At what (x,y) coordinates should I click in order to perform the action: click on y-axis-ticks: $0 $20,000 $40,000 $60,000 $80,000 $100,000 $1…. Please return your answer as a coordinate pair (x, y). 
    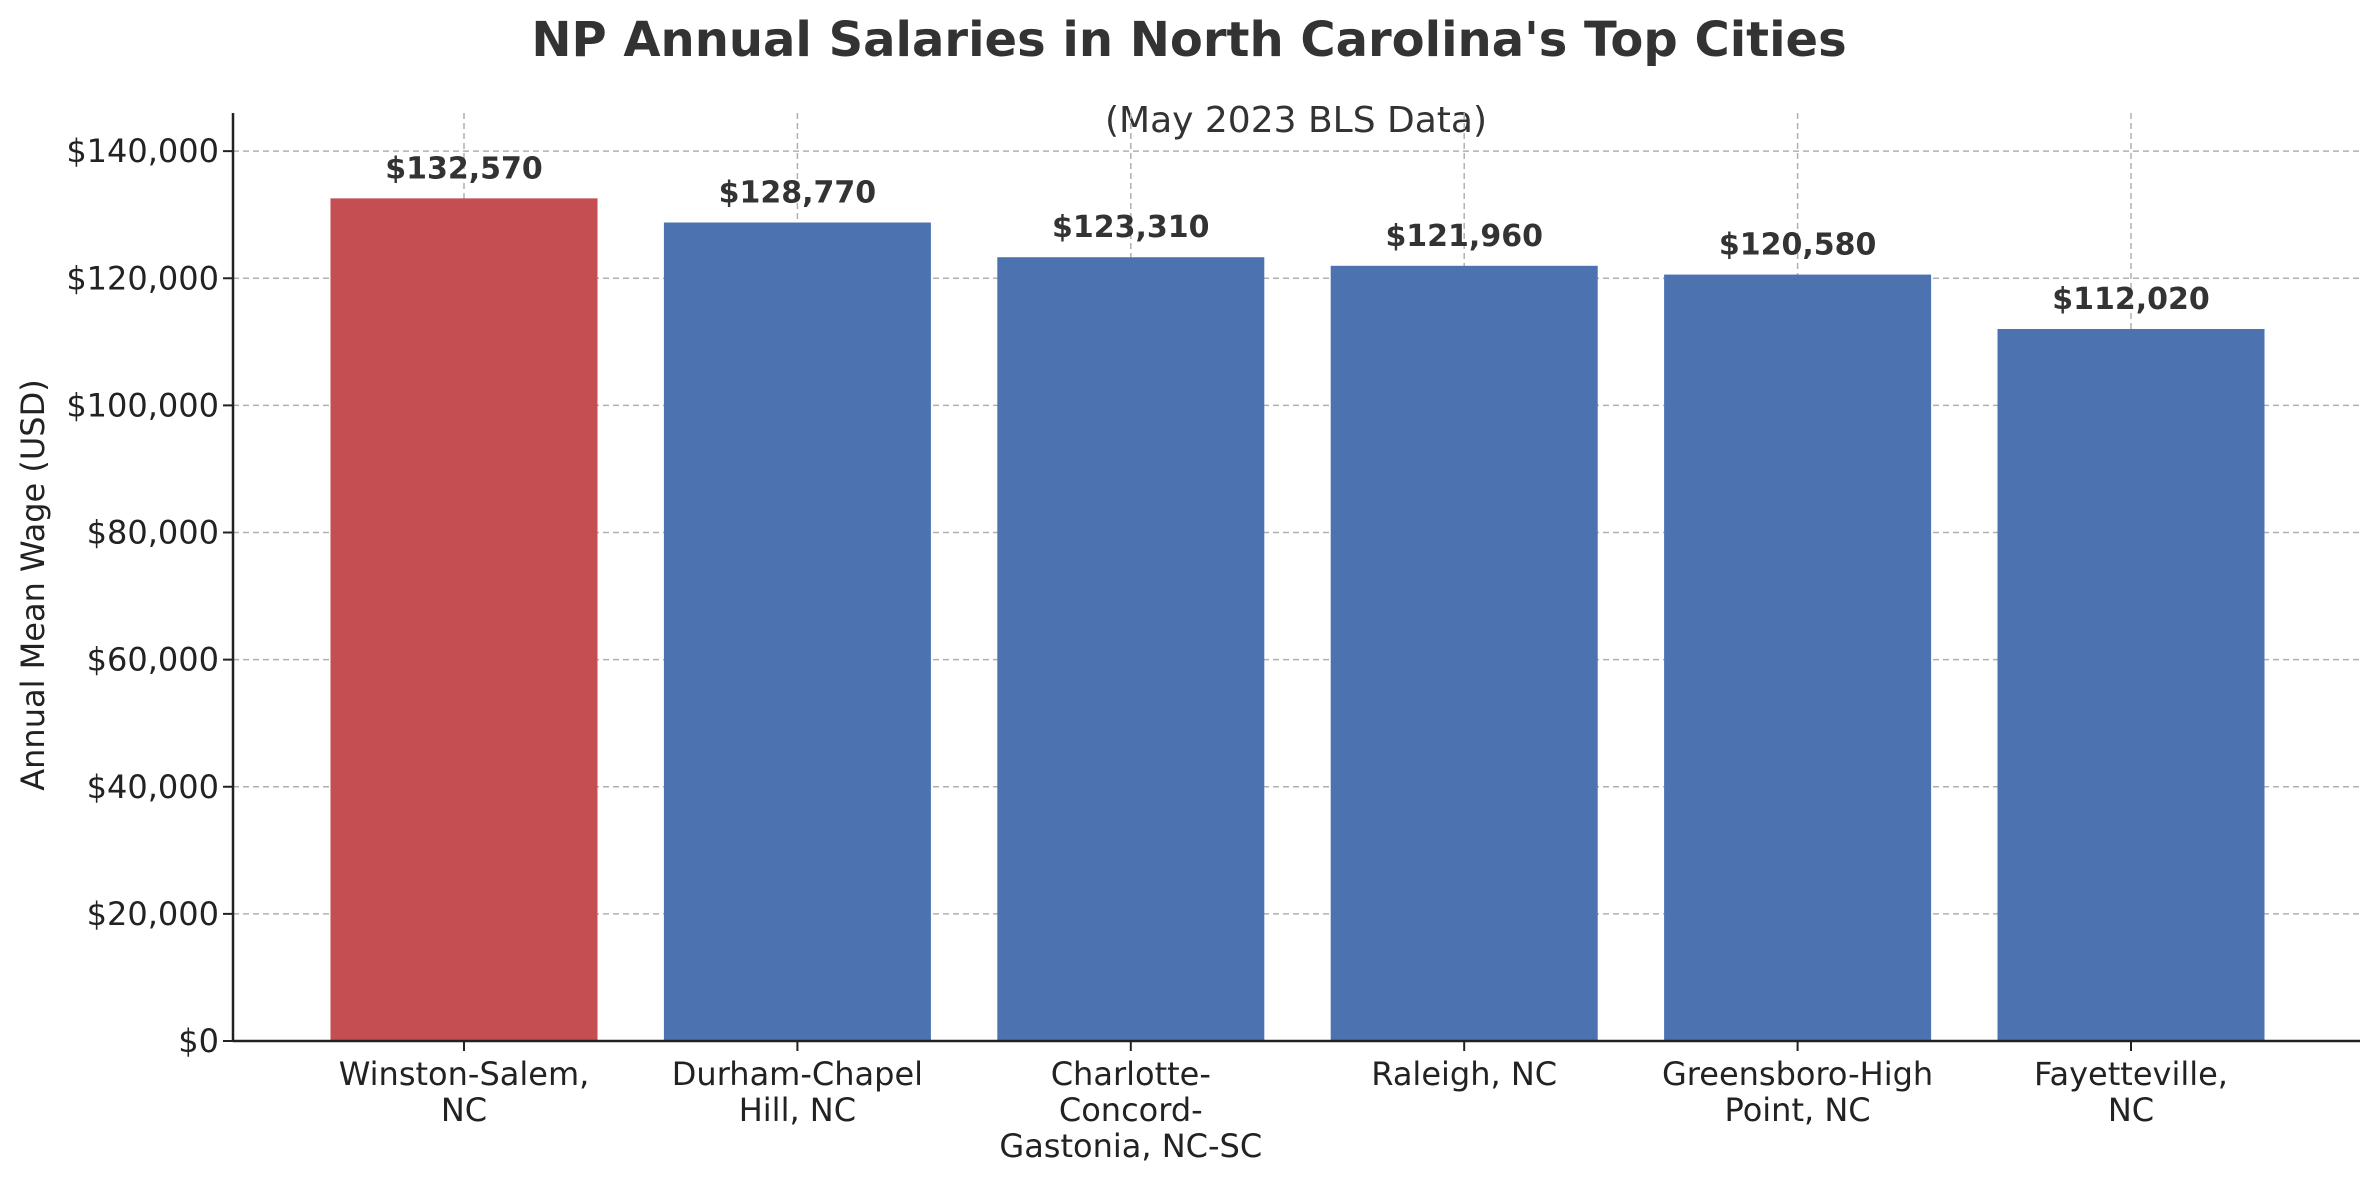
    Looking at the image, I should click on (149, 596).